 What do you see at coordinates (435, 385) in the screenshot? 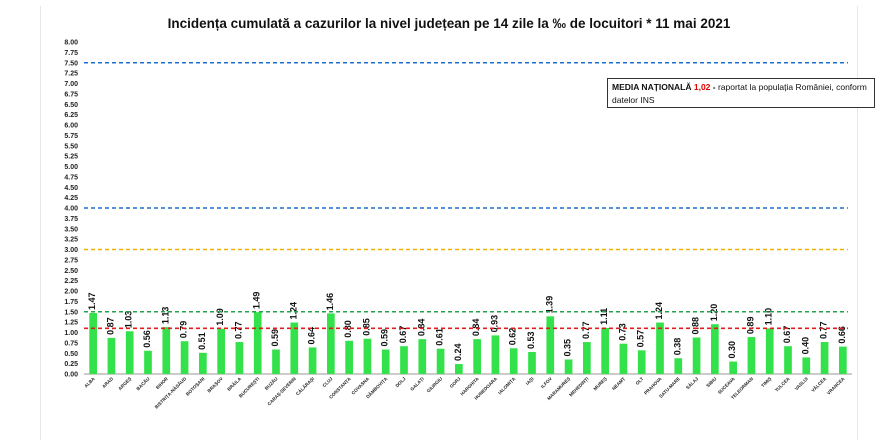
I see `category-label: GIURGIU` at bounding box center [435, 385].